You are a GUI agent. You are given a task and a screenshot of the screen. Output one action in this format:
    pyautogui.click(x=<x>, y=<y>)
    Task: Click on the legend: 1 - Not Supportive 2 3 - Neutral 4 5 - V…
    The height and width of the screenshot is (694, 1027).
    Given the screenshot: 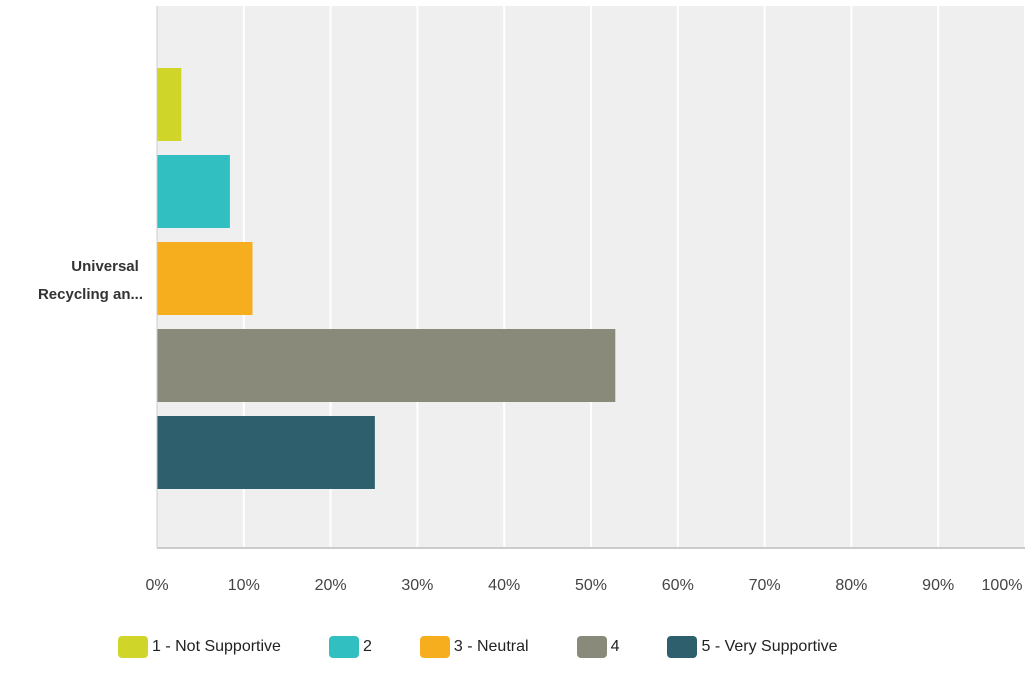 What is the action you would take?
    pyautogui.click(x=478, y=647)
    